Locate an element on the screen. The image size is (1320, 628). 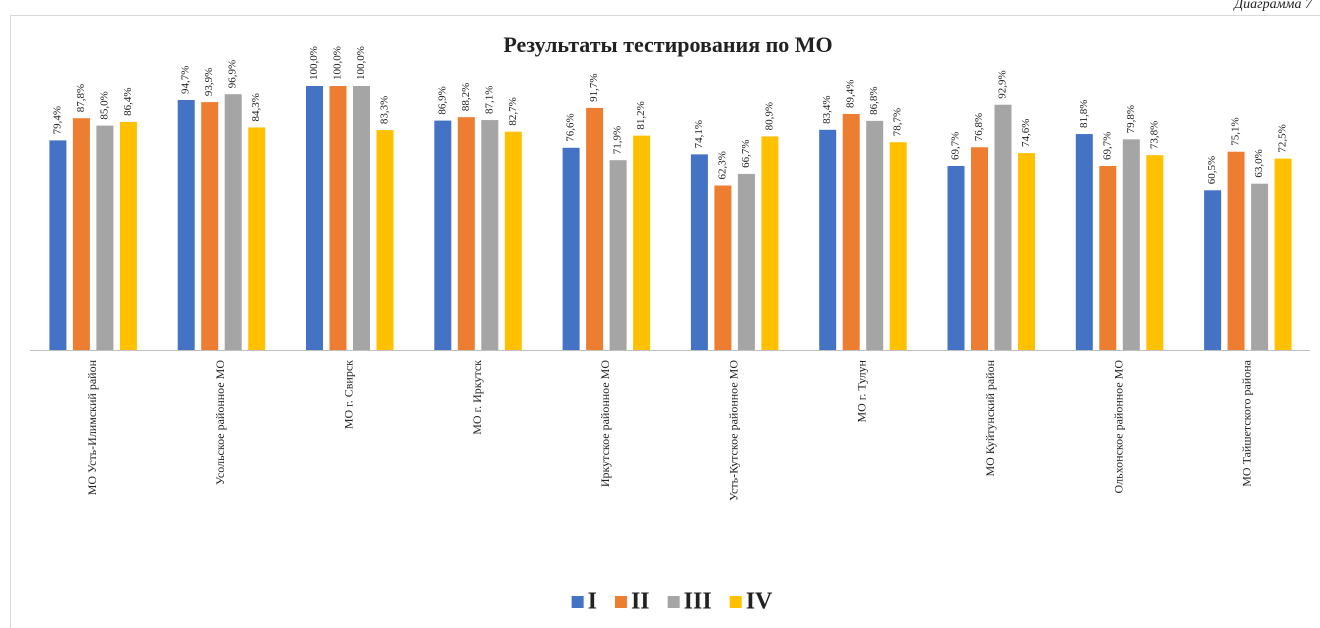
x-tick-label: МО г. Свирск is located at coordinates (349, 394).